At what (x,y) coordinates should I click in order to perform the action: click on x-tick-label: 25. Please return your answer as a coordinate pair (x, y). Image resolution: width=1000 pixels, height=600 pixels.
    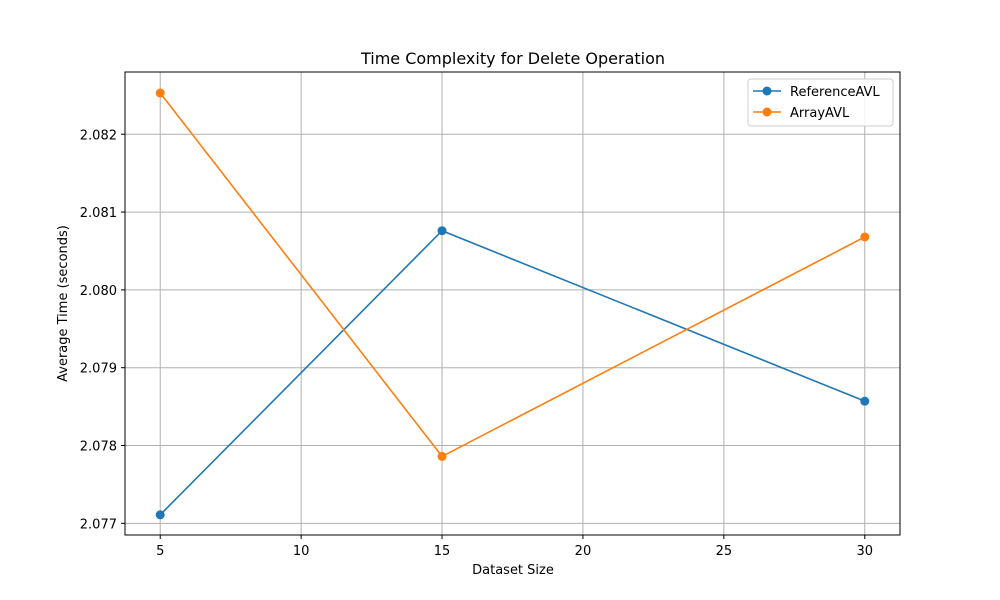
    Looking at the image, I should click on (724, 551).